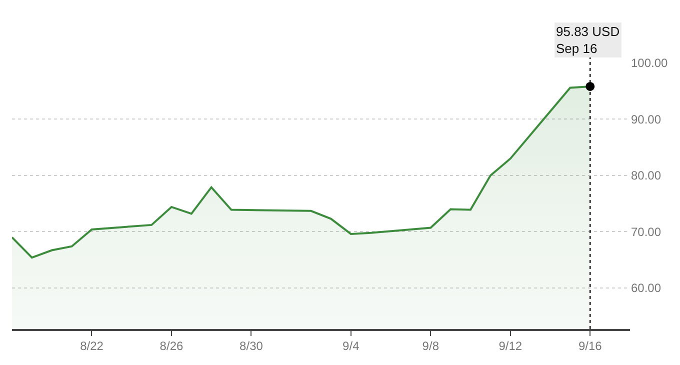 The height and width of the screenshot is (365, 680). Describe the element at coordinates (252, 346) in the screenshot. I see `x-tick-label: 8/30` at that location.